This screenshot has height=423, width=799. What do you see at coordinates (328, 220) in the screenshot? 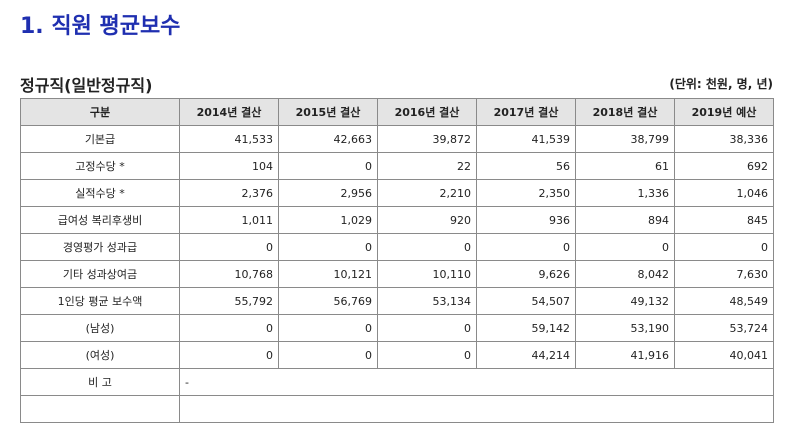
I see `cell-value: 1,029` at bounding box center [328, 220].